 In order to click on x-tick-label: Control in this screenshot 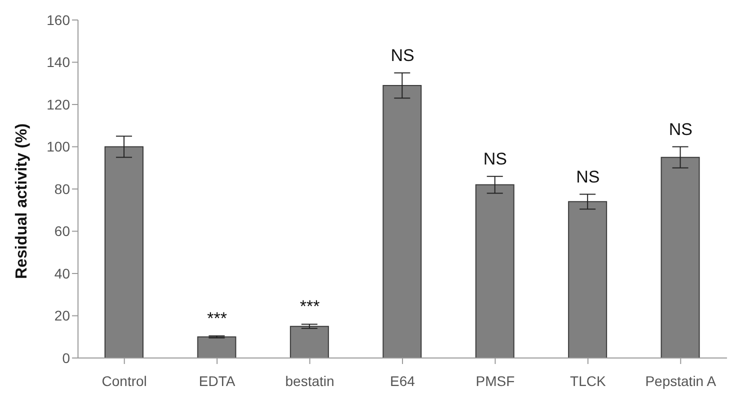, I will do `click(124, 380)`.